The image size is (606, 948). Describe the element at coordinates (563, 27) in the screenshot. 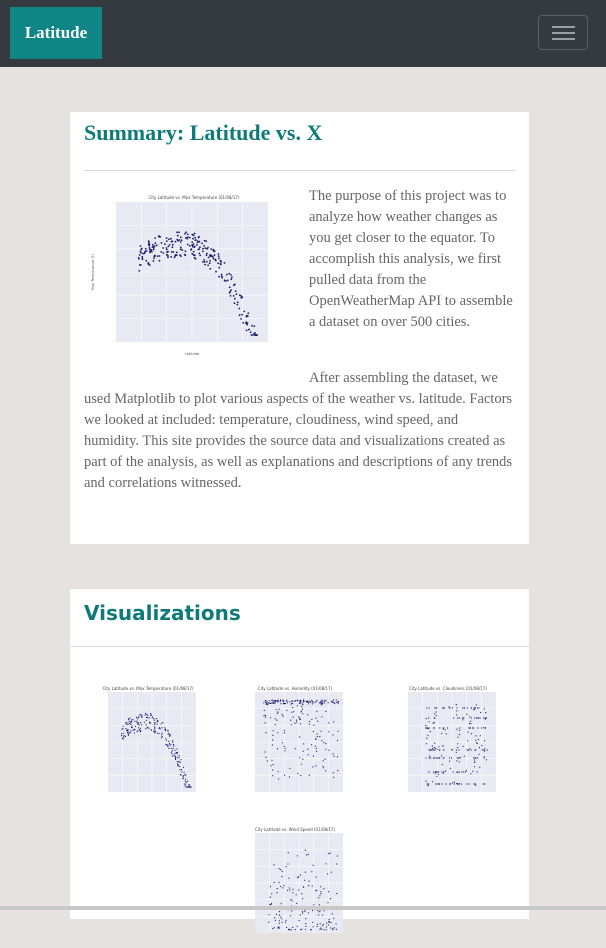

I see `hamburger-menu-icon` at that location.